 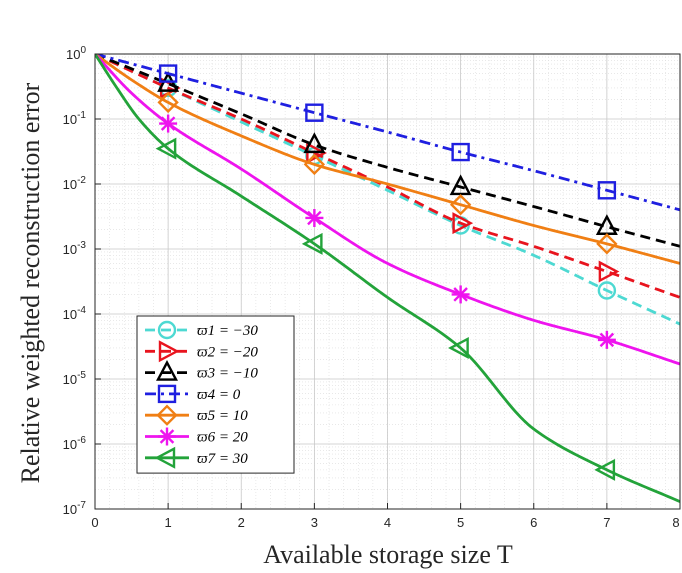 I want to click on x-tick-label: 5, so click(x=460, y=522).